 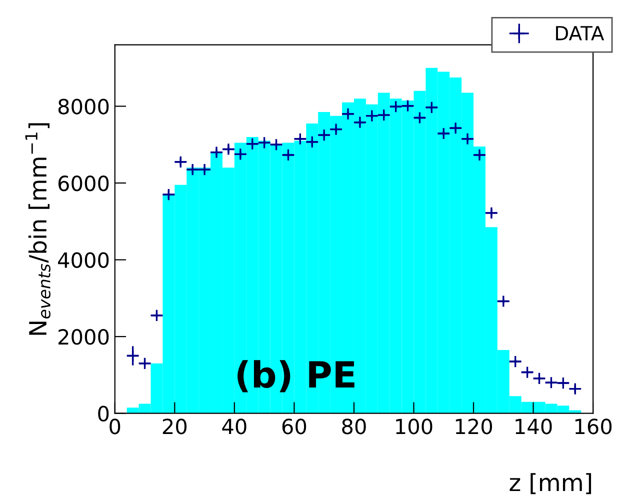 I want to click on annotation: (b) PE, so click(x=296, y=376).